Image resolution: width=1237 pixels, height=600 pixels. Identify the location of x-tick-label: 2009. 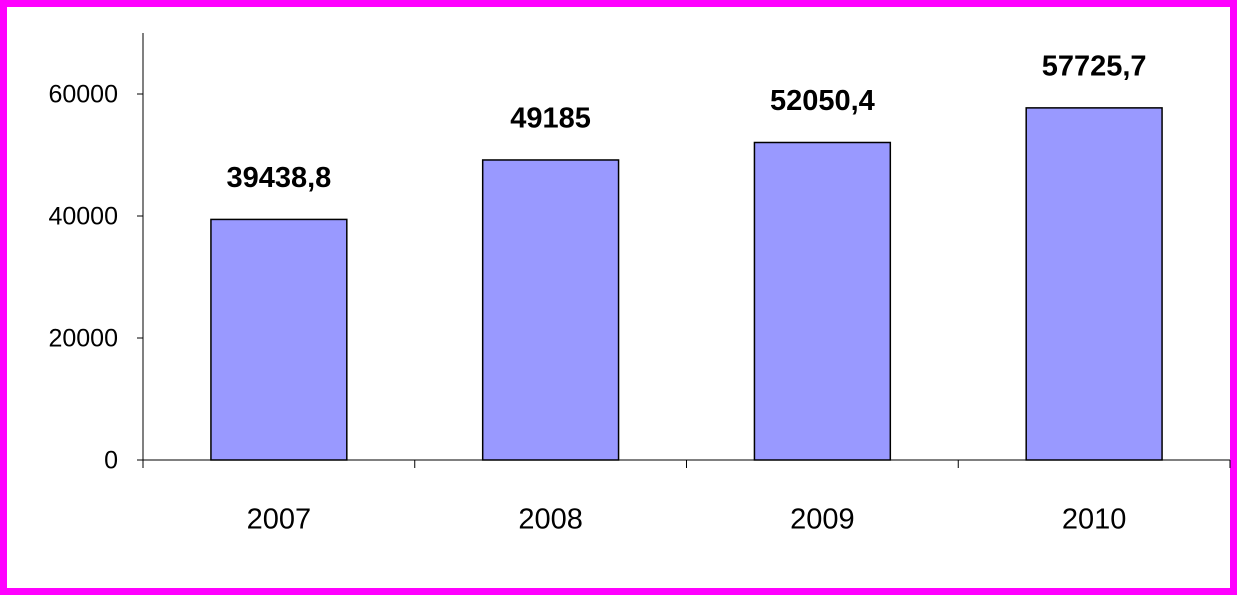
(822, 520).